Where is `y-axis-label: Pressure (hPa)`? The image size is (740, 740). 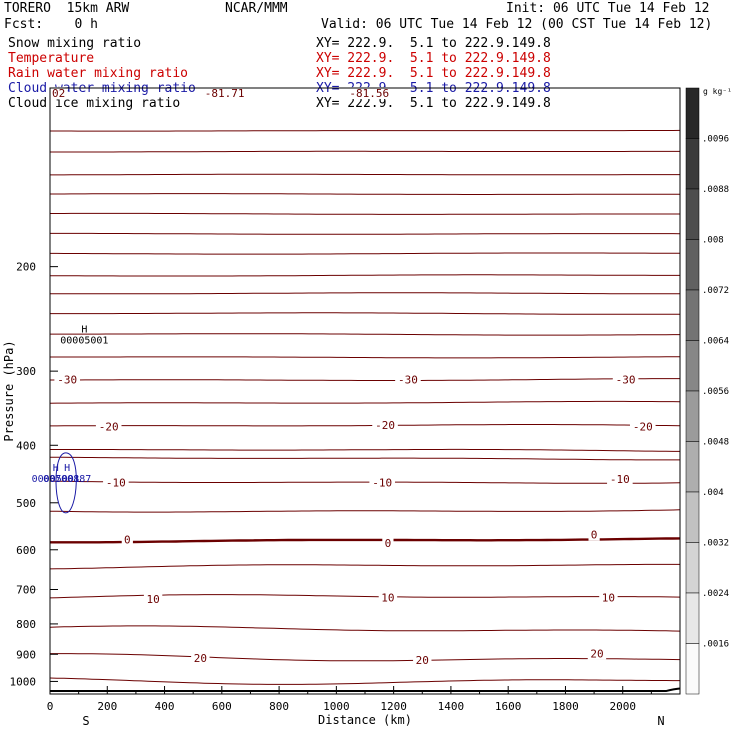 y-axis-label: Pressure (hPa) is located at coordinates (9, 390).